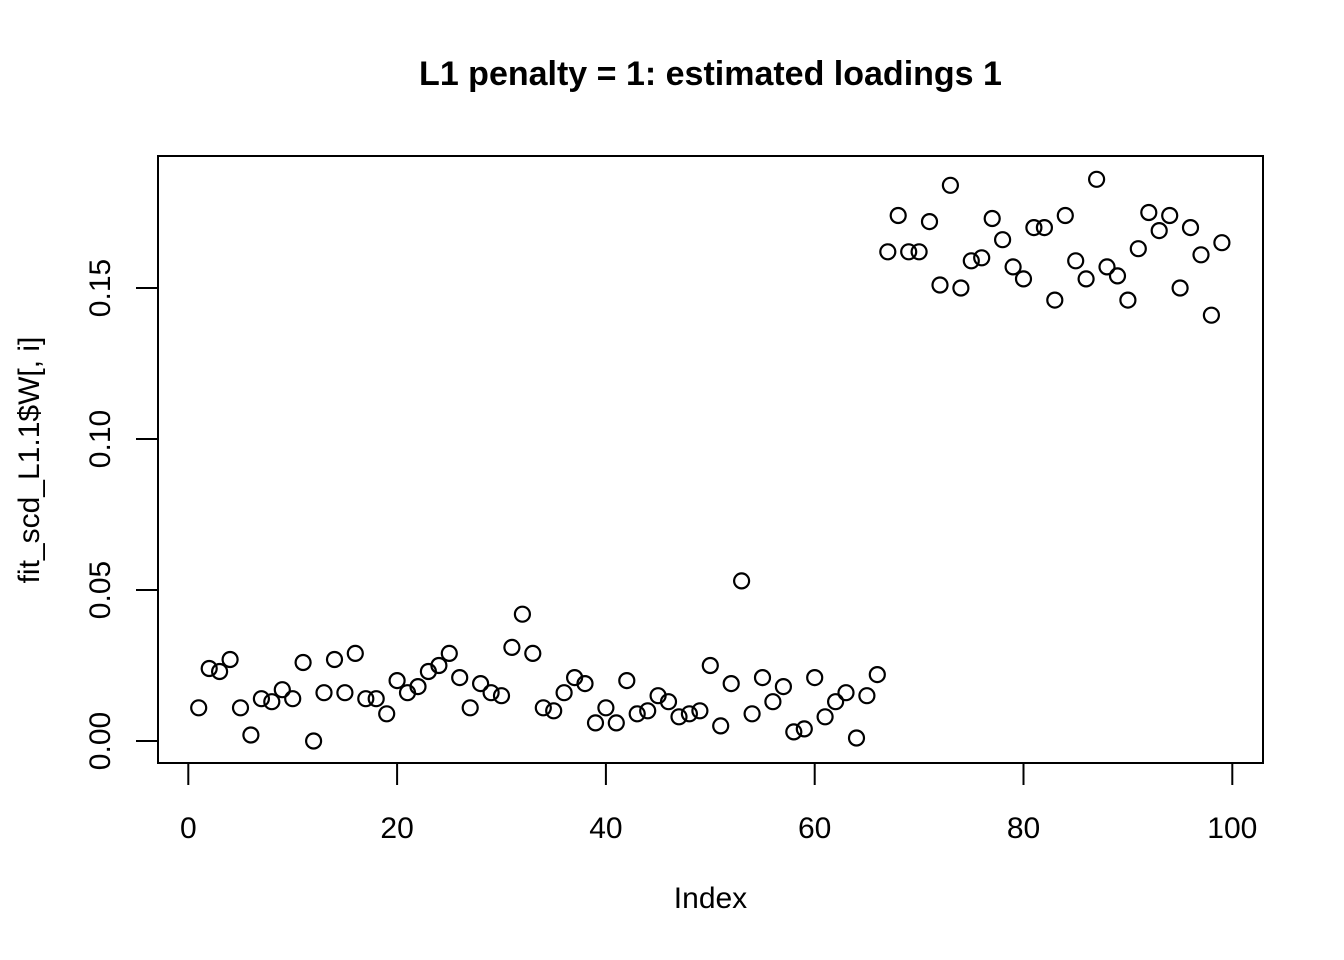  What do you see at coordinates (29, 460) in the screenshot?
I see `y-axis-title: fit_scd_L1.1$W[, i]` at bounding box center [29, 460].